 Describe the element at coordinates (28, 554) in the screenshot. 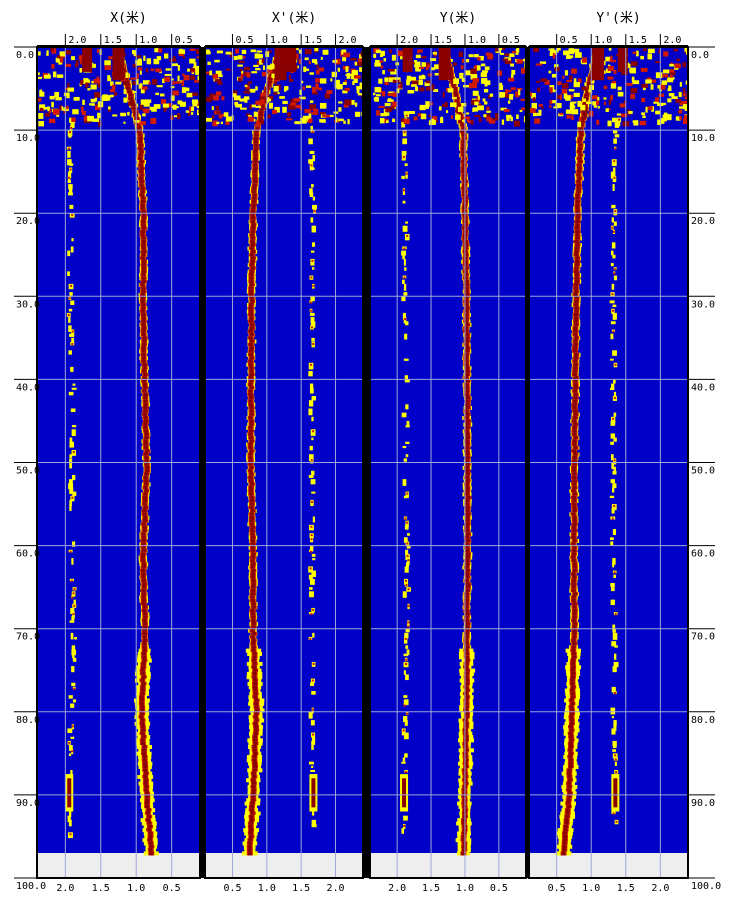

I see `depth-tick-label-left: 60.0` at that location.